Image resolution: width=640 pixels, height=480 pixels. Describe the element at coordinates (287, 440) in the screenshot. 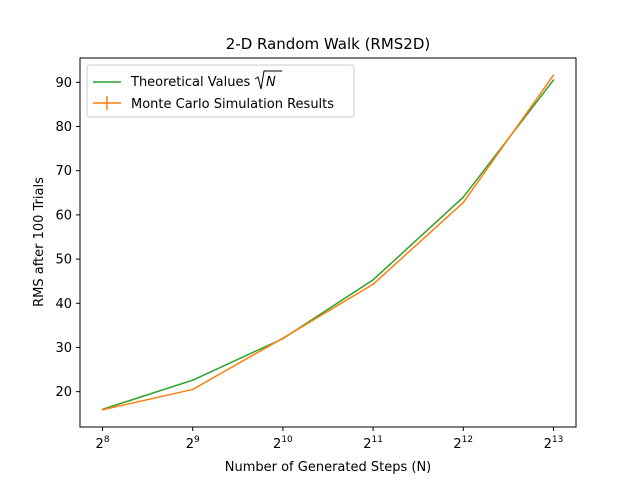

I see `x-tick-exponent: 10` at that location.